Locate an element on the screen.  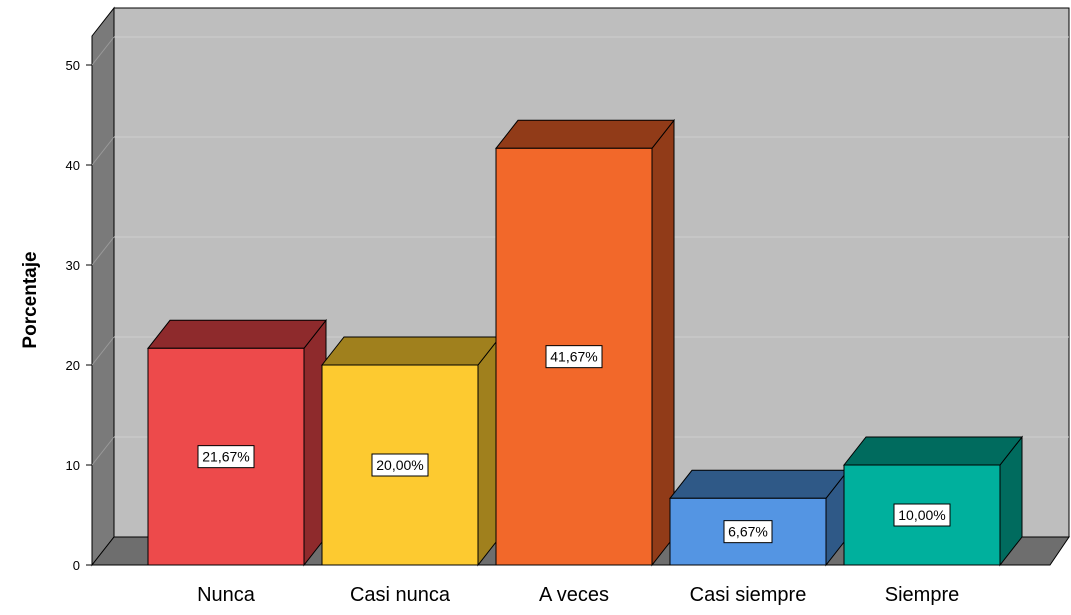
y-tick-label: 0 is located at coordinates (76, 565).